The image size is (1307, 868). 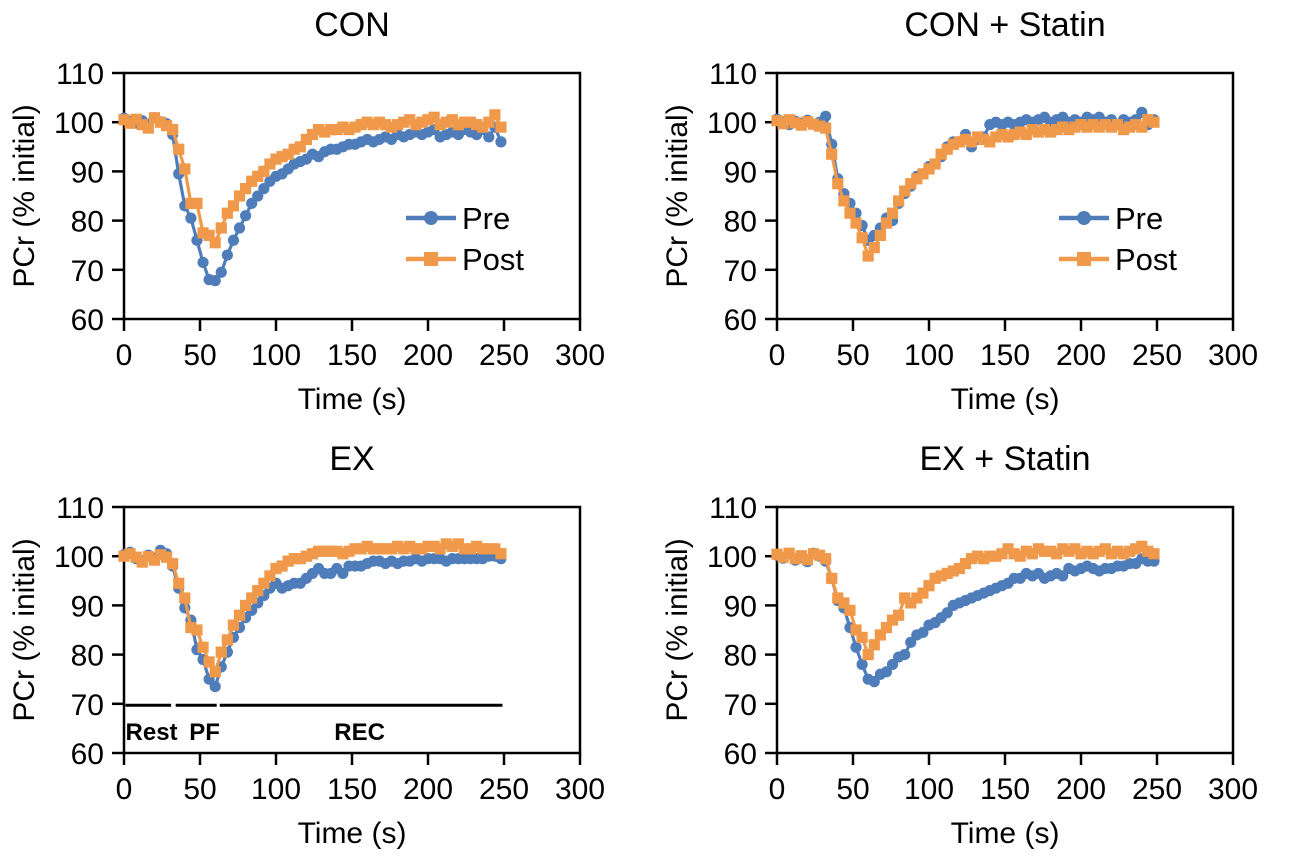 What do you see at coordinates (359, 732) in the screenshot?
I see `phase-label-rec: REC` at bounding box center [359, 732].